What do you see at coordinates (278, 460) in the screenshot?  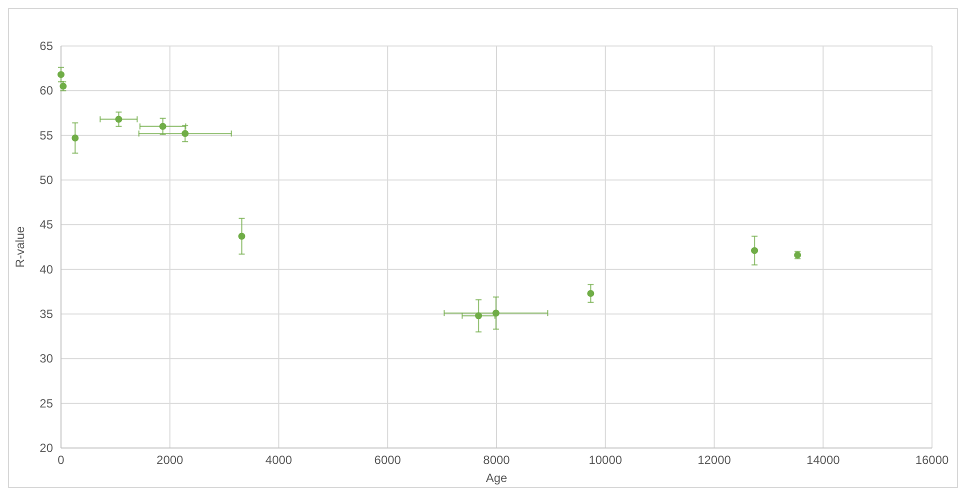 I see `x-tick-label: 4000` at bounding box center [278, 460].